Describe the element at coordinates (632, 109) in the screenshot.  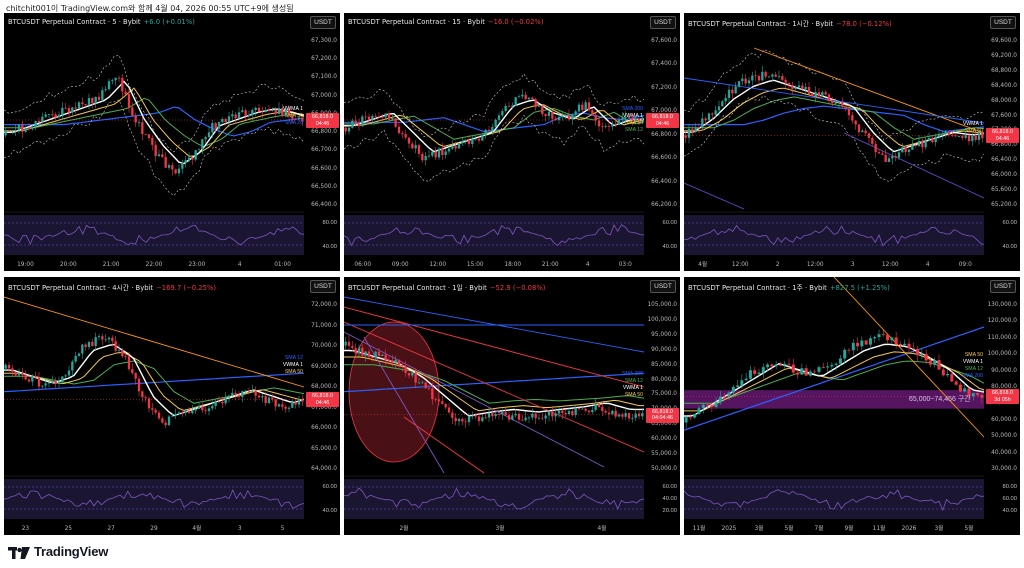
I see `moving-average-label: SMA 200` at that location.